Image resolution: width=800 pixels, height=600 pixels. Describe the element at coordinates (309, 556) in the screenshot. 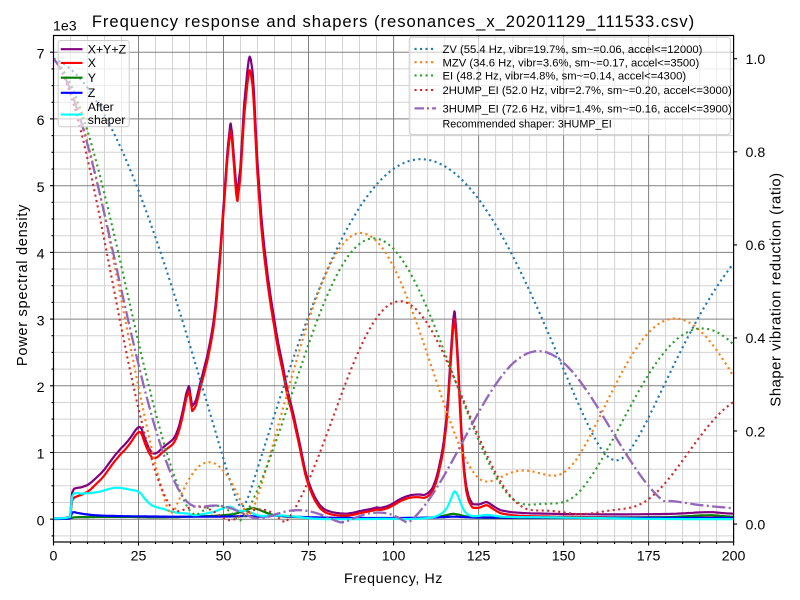

I see `svg-text: 75` at that location.